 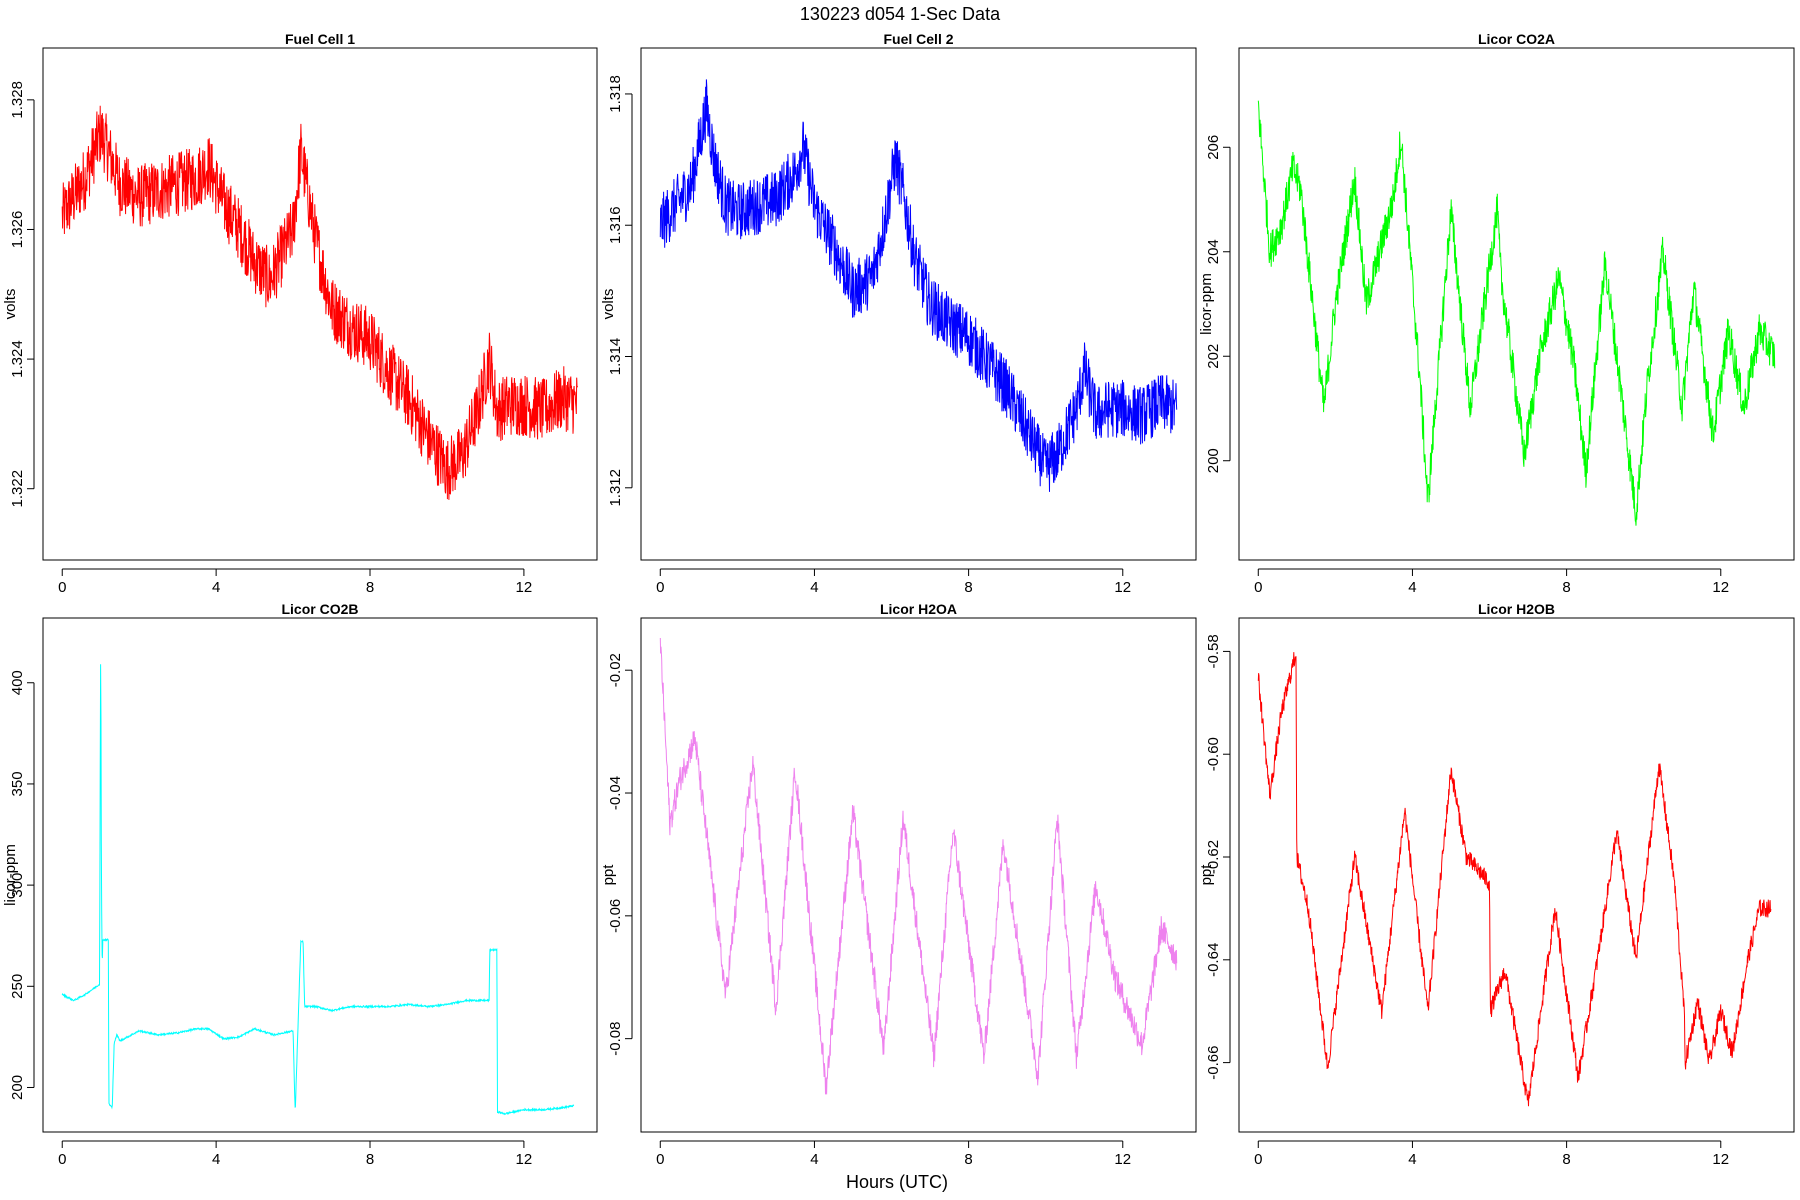 I want to click on panel-title: Licor CO2A, so click(x=1516, y=39).